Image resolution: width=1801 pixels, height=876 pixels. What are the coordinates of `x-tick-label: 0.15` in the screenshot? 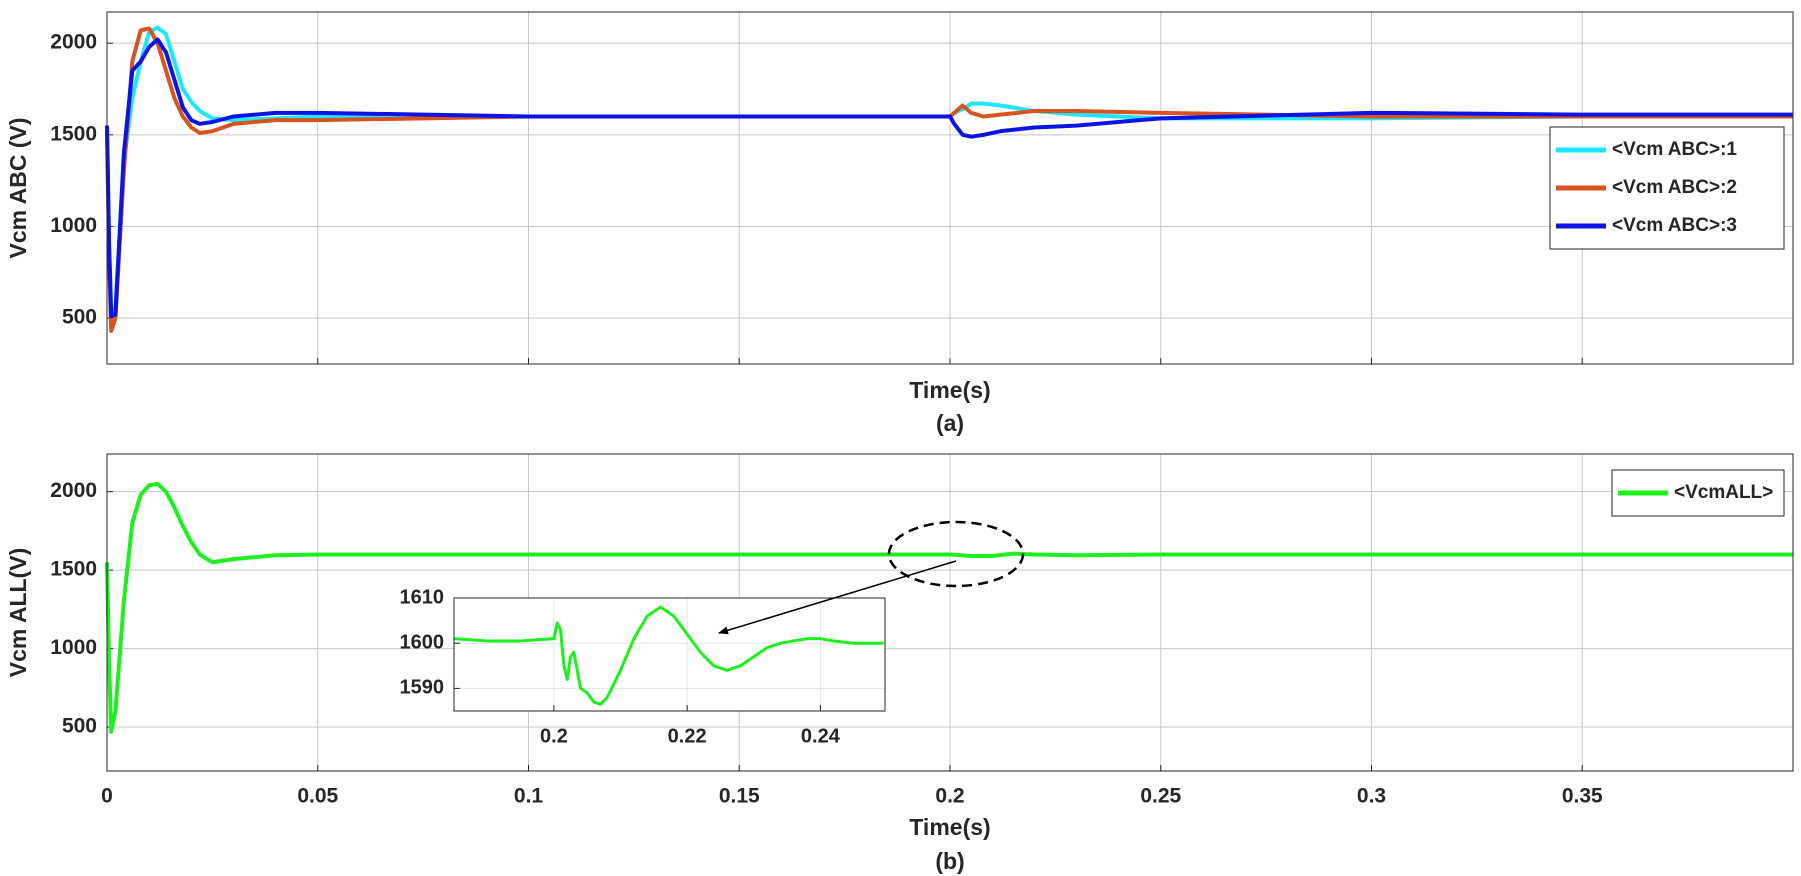 It's located at (739, 796).